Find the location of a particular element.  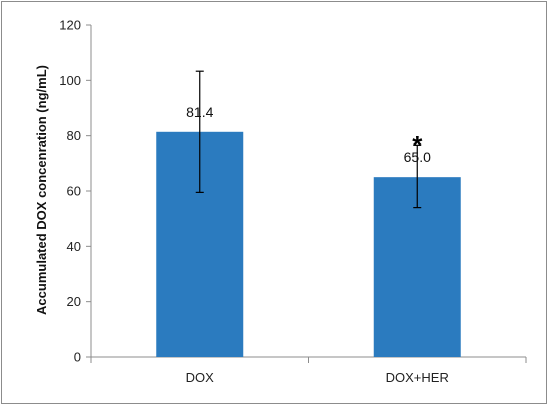

y-tick-label: 40 is located at coordinates (74, 246).